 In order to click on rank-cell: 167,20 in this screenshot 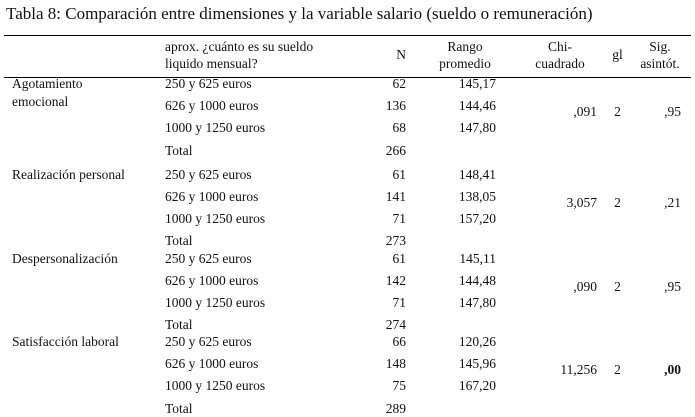, I will do `click(477, 385)`.